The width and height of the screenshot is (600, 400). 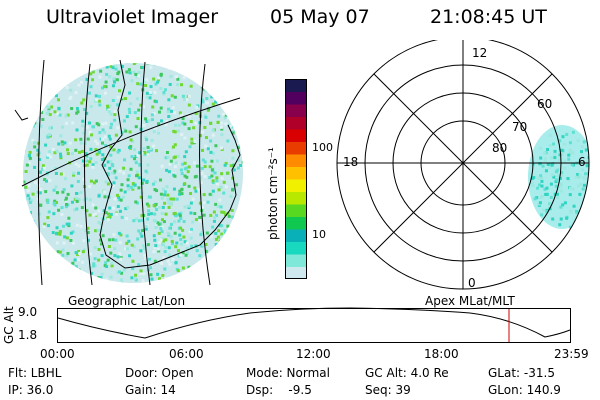 What do you see at coordinates (31, 390) in the screenshot?
I see `ip-info: IP: 36.0` at bounding box center [31, 390].